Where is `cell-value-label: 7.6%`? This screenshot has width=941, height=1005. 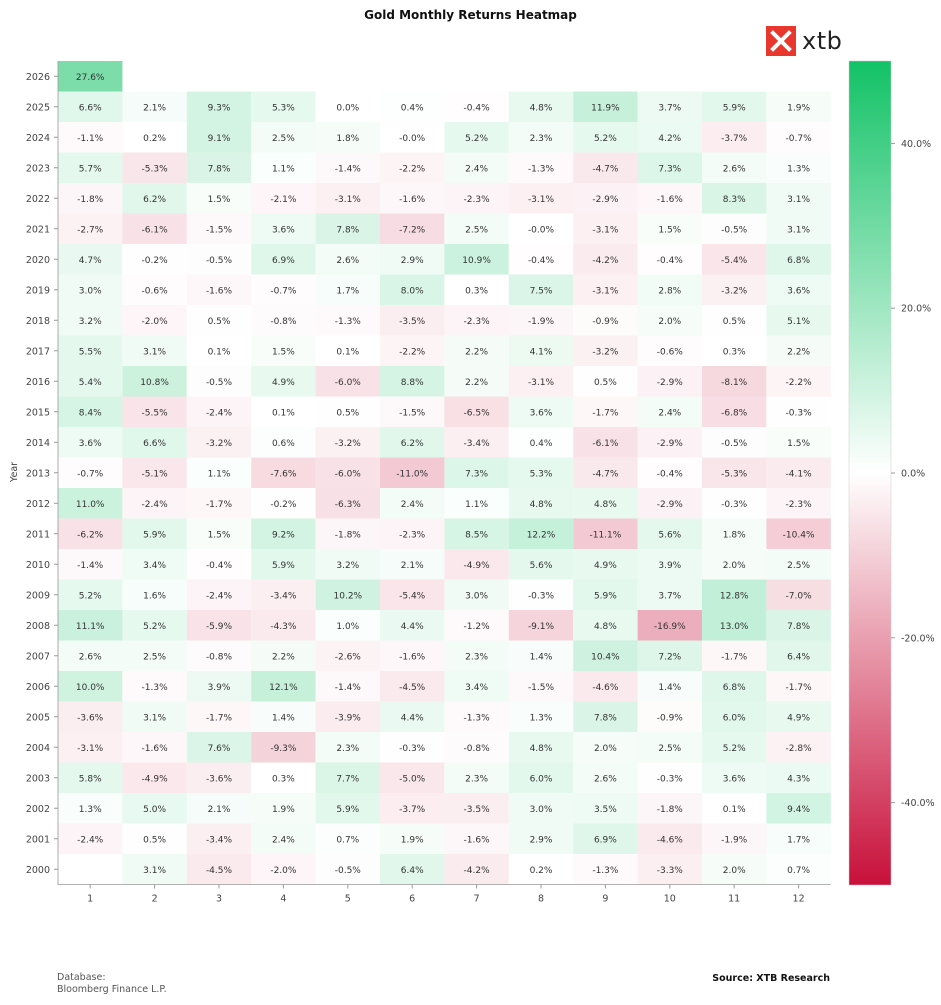 cell-value-label: 7.6% is located at coordinates (219, 749).